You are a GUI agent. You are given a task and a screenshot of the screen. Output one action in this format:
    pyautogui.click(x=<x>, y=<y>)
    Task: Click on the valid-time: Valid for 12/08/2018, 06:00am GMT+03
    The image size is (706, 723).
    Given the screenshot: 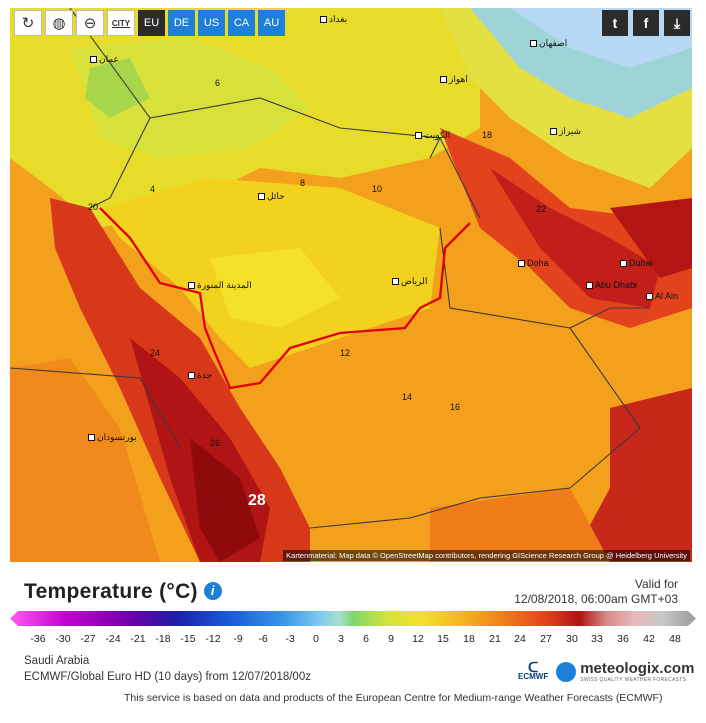 What is the action you would take?
    pyautogui.click(x=596, y=592)
    